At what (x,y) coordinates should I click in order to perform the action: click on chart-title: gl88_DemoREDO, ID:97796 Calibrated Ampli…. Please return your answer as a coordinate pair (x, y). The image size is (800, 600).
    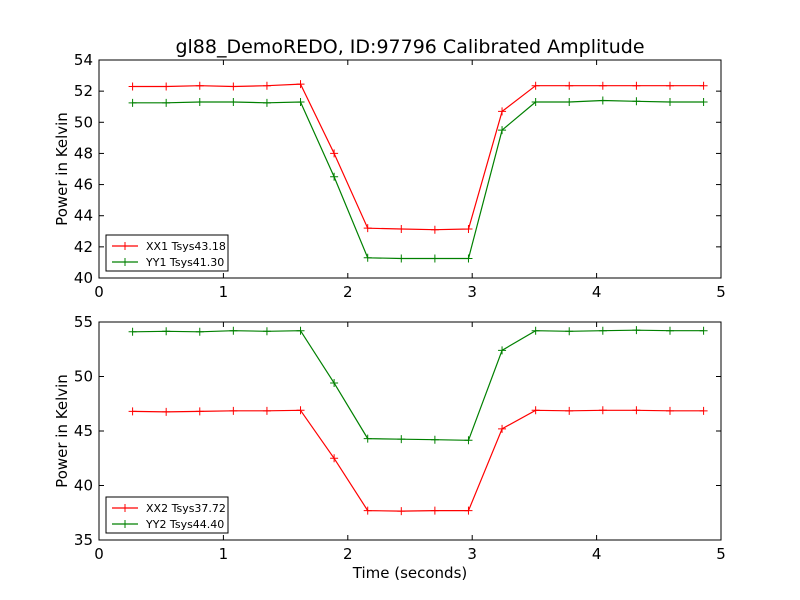
    Looking at the image, I should click on (409, 47).